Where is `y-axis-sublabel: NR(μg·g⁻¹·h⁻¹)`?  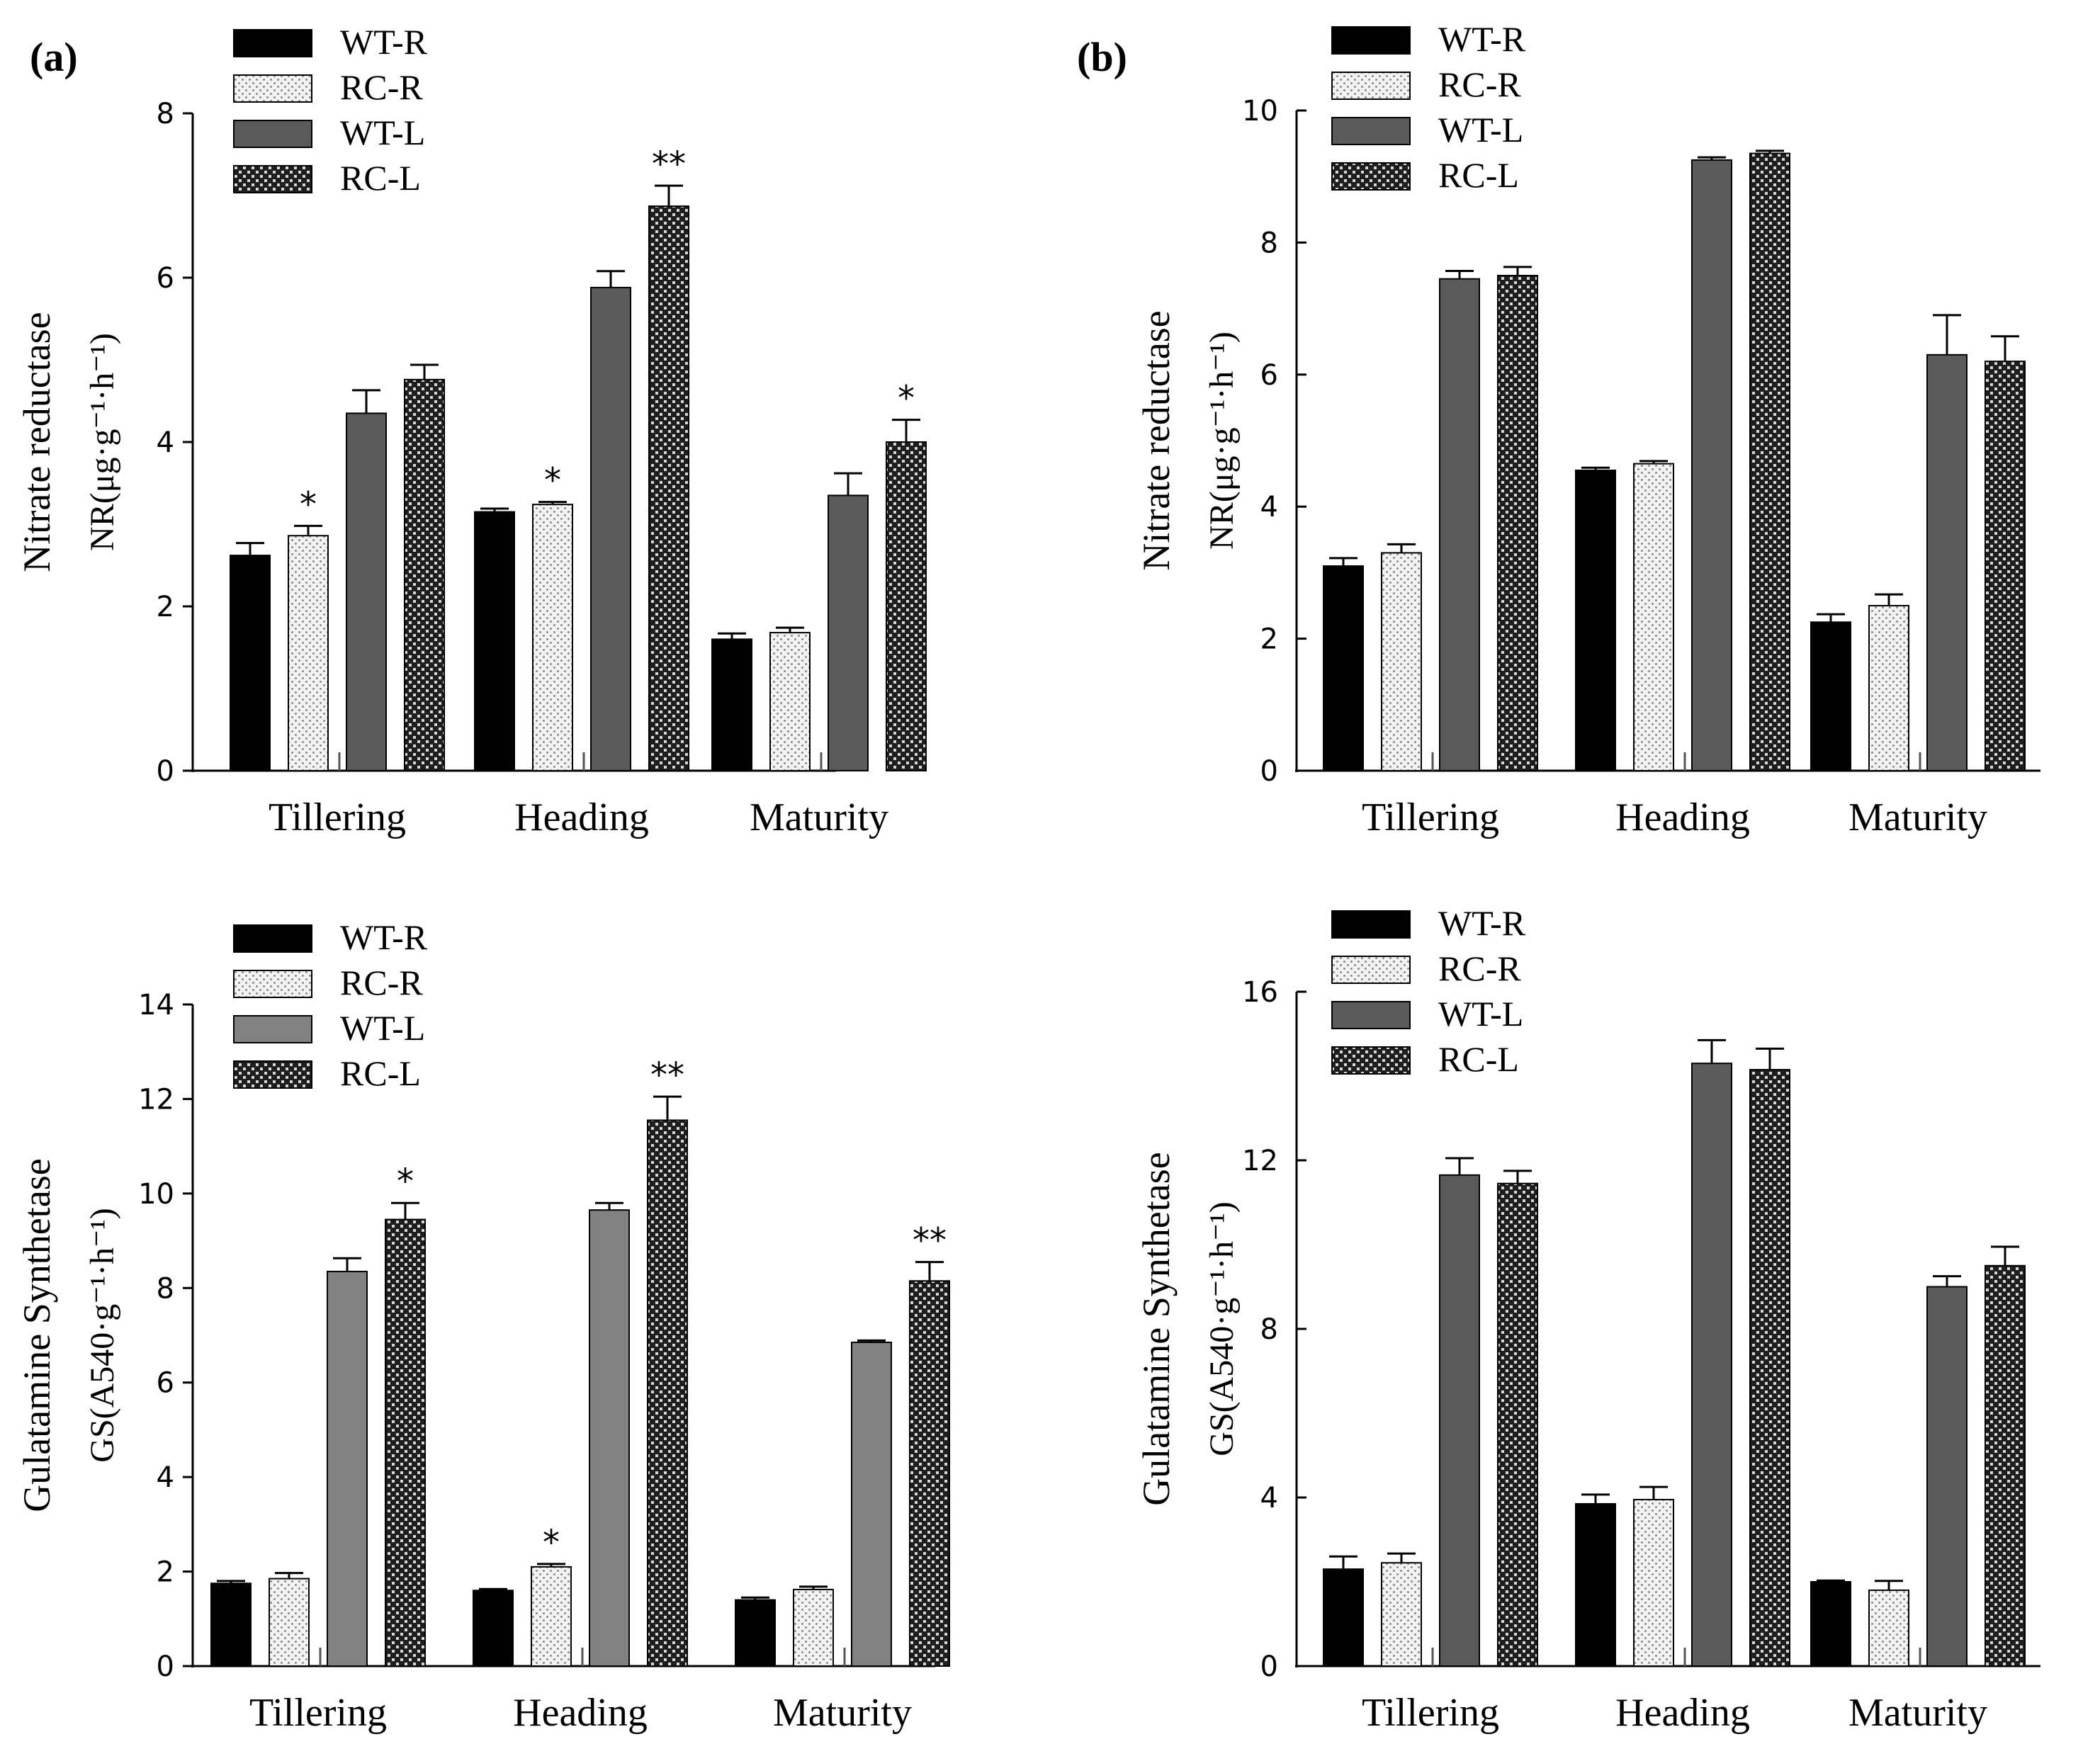
y-axis-sublabel: NR(μg·g⁻¹·h⁻¹) is located at coordinates (1222, 441).